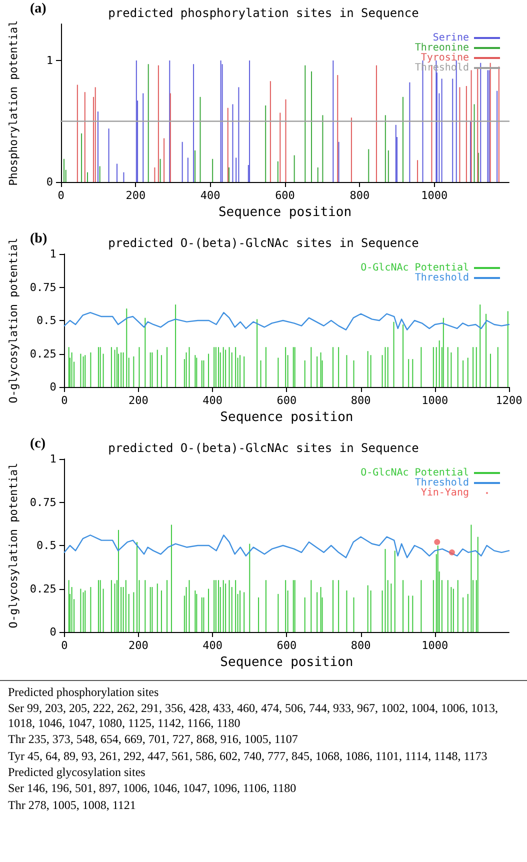 This screenshot has height=862, width=527. Describe the element at coordinates (13, 103) in the screenshot. I see `y-axis-title: Phosphorylation potential` at that location.